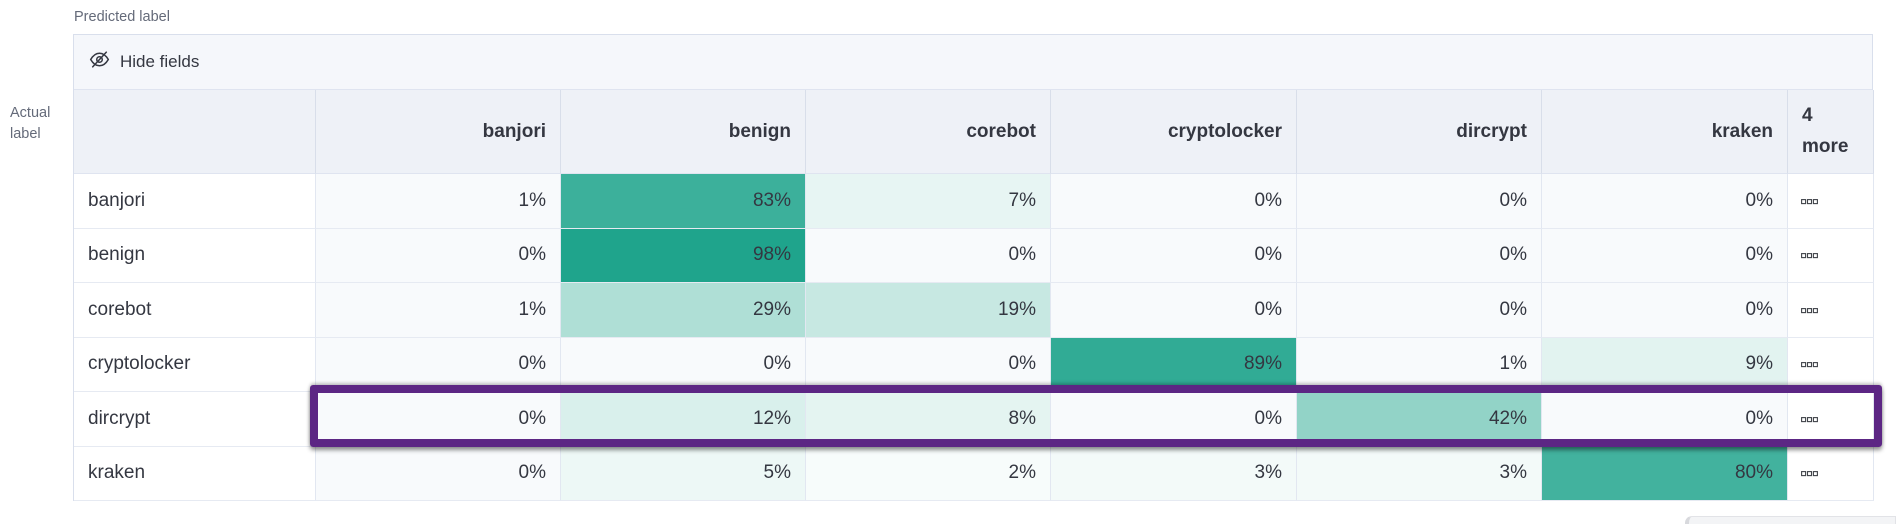 The width and height of the screenshot is (1896, 524). What do you see at coordinates (683, 255) in the screenshot?
I see `matrix-cell: 98%` at bounding box center [683, 255].